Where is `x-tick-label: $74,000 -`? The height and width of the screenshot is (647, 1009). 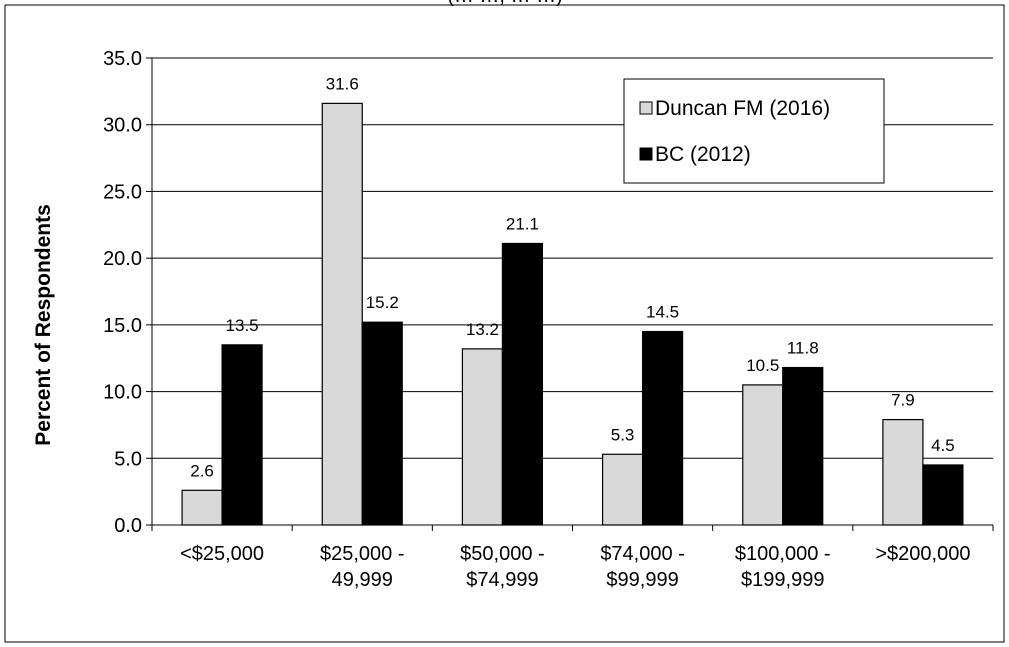 x-tick-label: $74,000 - is located at coordinates (642, 554).